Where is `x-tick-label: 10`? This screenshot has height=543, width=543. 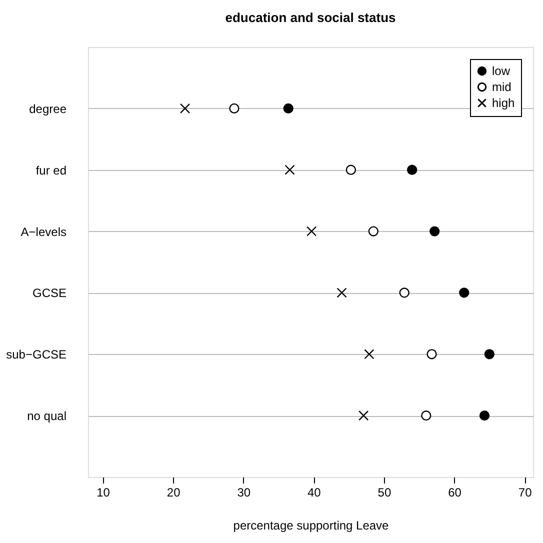 x-tick-label: 10 is located at coordinates (103, 493).